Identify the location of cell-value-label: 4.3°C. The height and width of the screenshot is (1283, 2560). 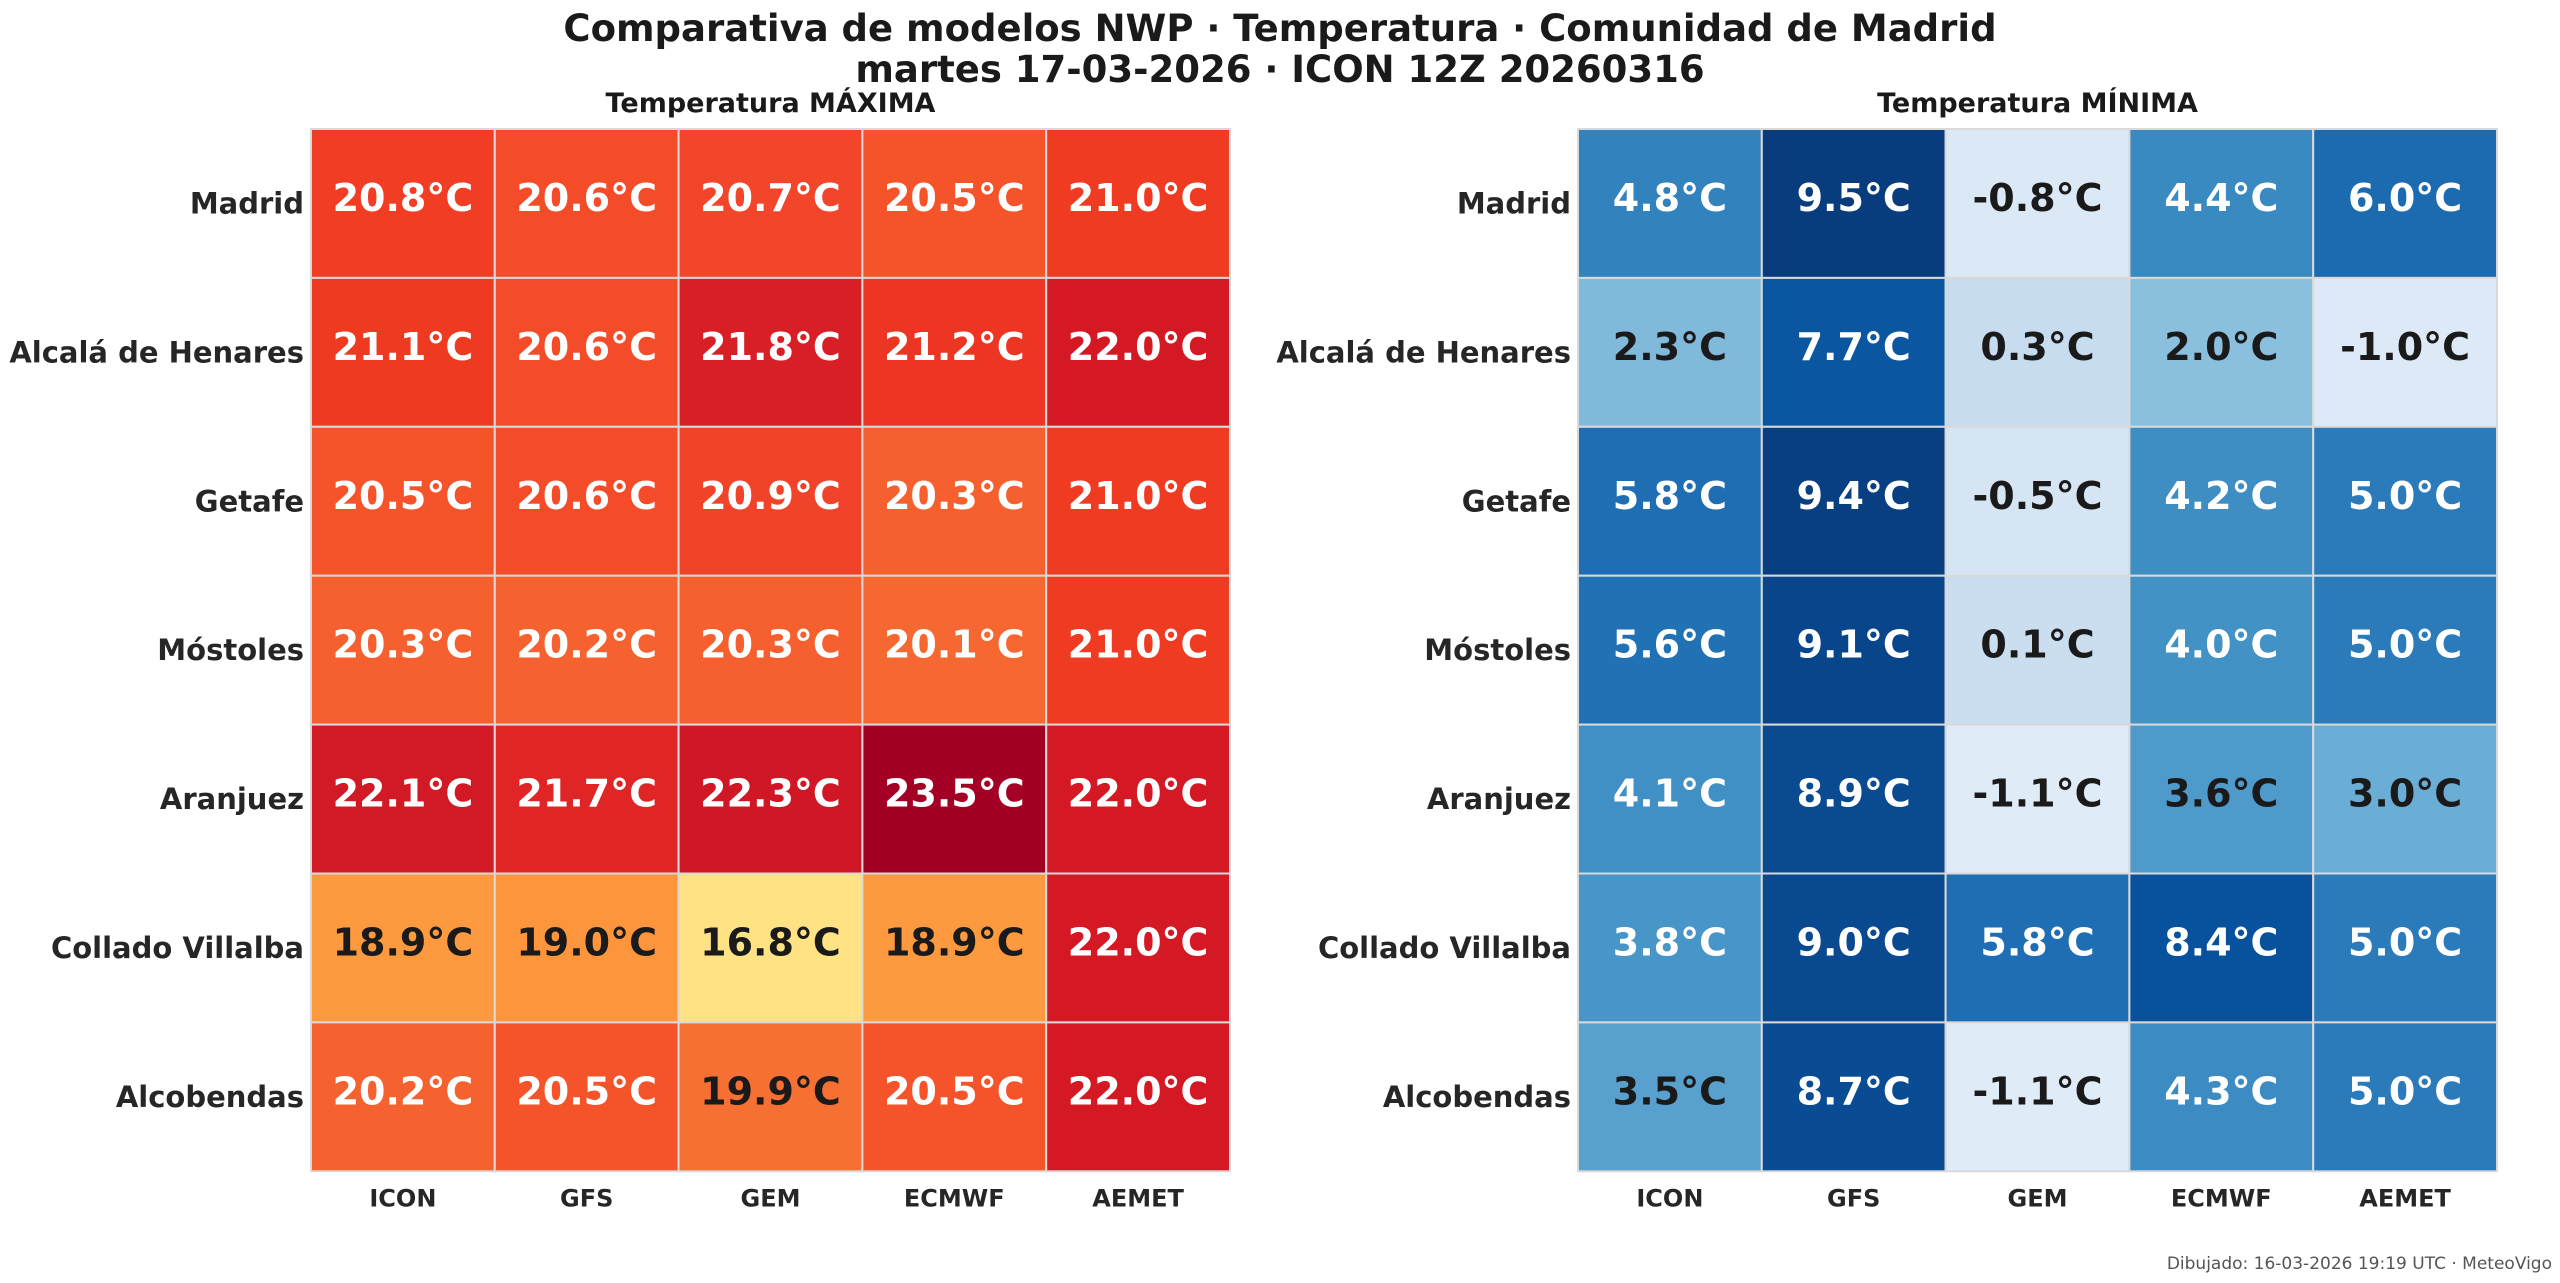
(2221, 1091).